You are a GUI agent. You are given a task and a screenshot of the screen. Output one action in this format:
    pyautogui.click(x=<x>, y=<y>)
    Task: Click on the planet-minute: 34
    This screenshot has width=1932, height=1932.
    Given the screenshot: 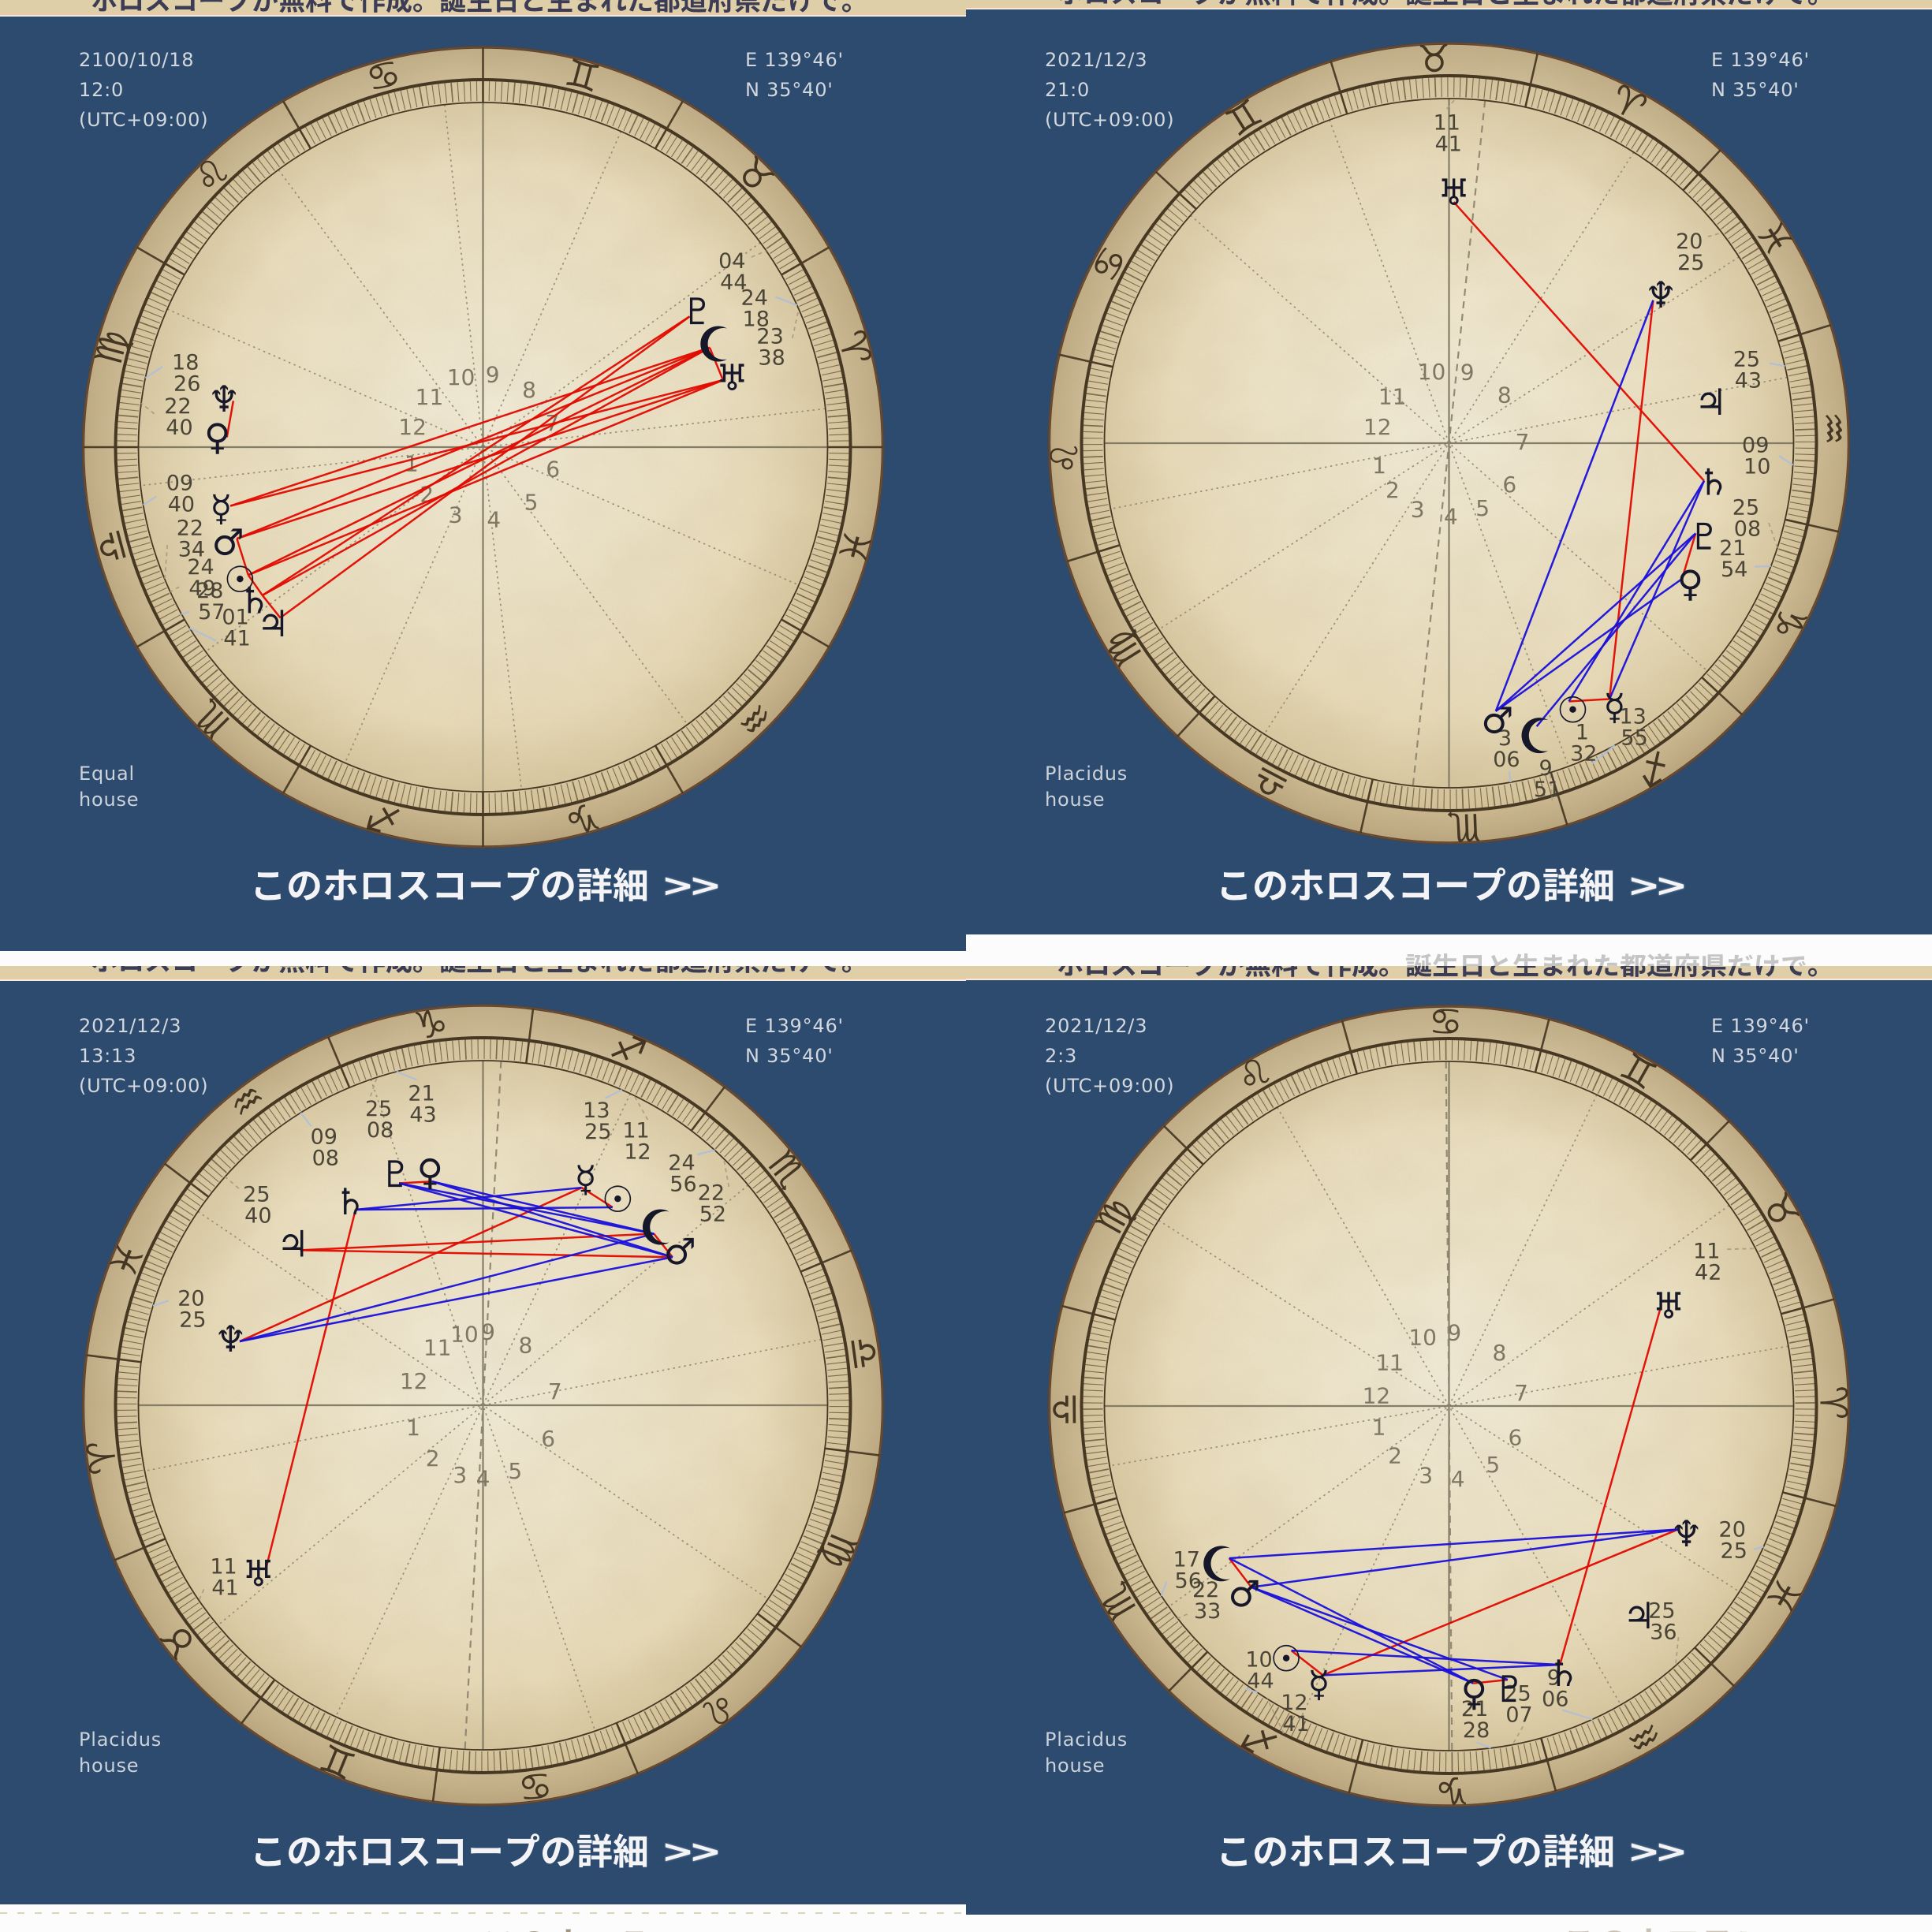 What is the action you would take?
    pyautogui.click(x=192, y=550)
    